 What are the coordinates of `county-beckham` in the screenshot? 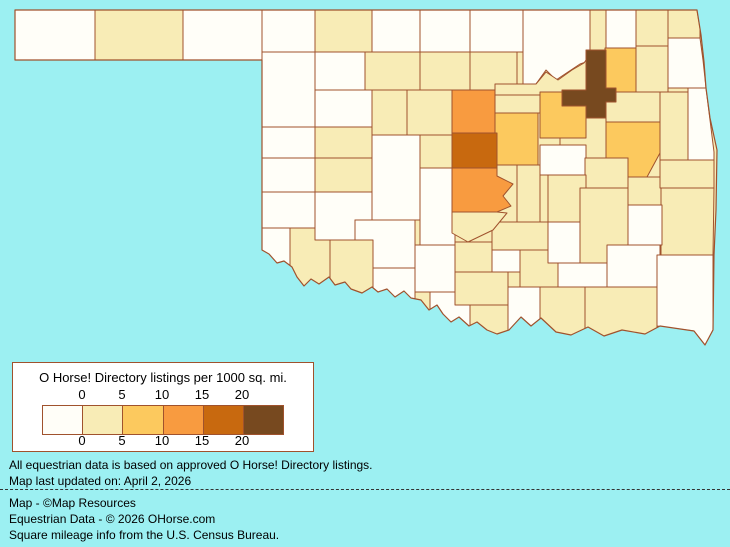 It's located at (288, 175).